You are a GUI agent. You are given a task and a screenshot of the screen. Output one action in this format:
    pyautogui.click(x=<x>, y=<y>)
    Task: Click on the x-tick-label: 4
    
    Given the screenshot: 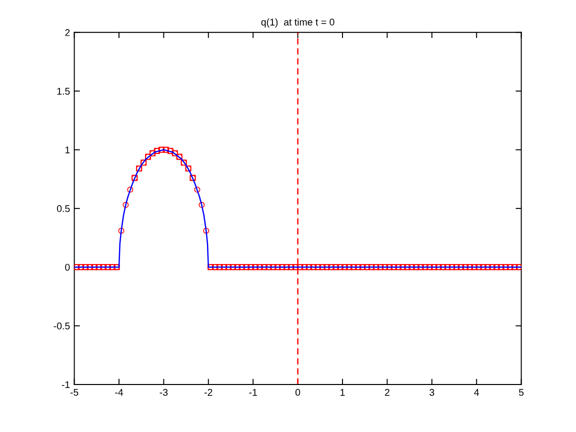 What is the action you would take?
    pyautogui.click(x=476, y=392)
    